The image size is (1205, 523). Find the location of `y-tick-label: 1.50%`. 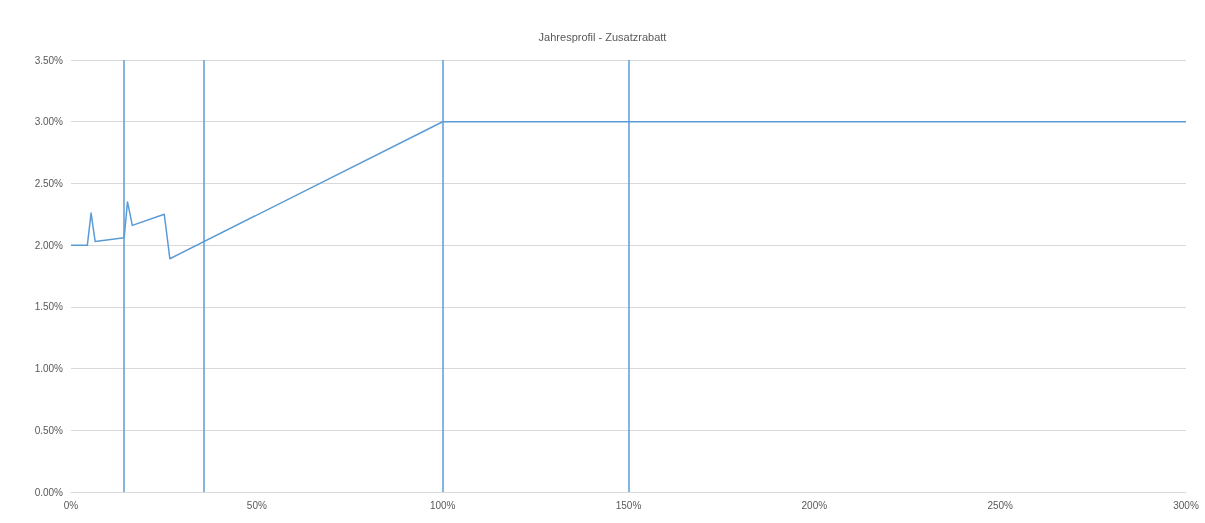

y-tick-label: 1.50% is located at coordinates (49, 307).